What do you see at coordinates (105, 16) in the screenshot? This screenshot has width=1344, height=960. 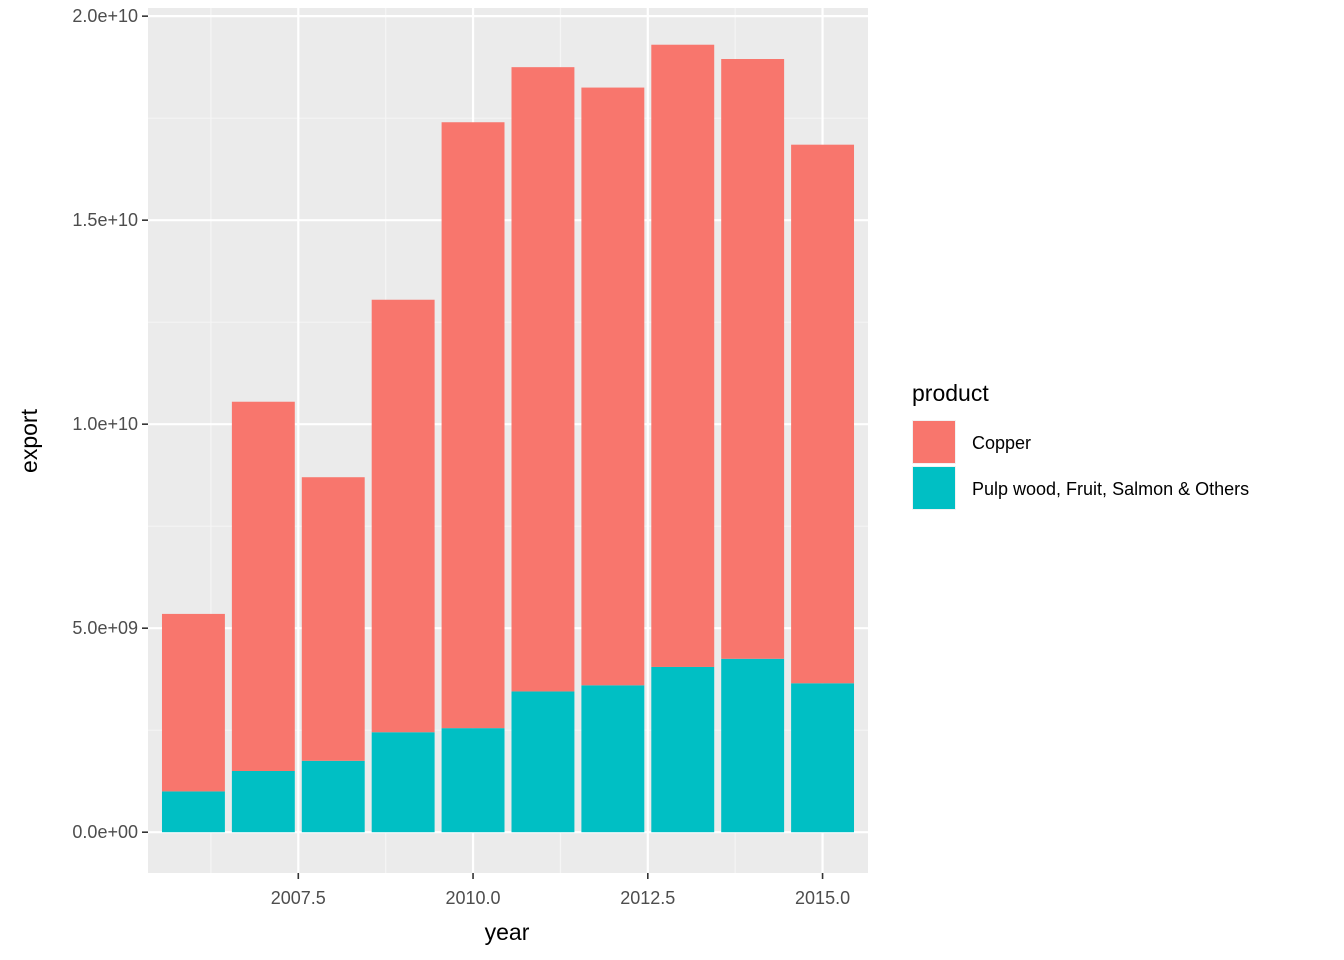 I see `y-tick-label: 2.0e+10` at bounding box center [105, 16].